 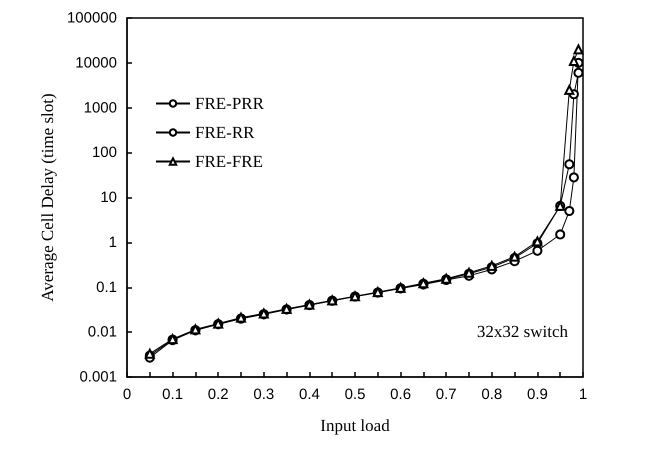 I want to click on x-tick-label: 0.3, so click(x=263, y=394).